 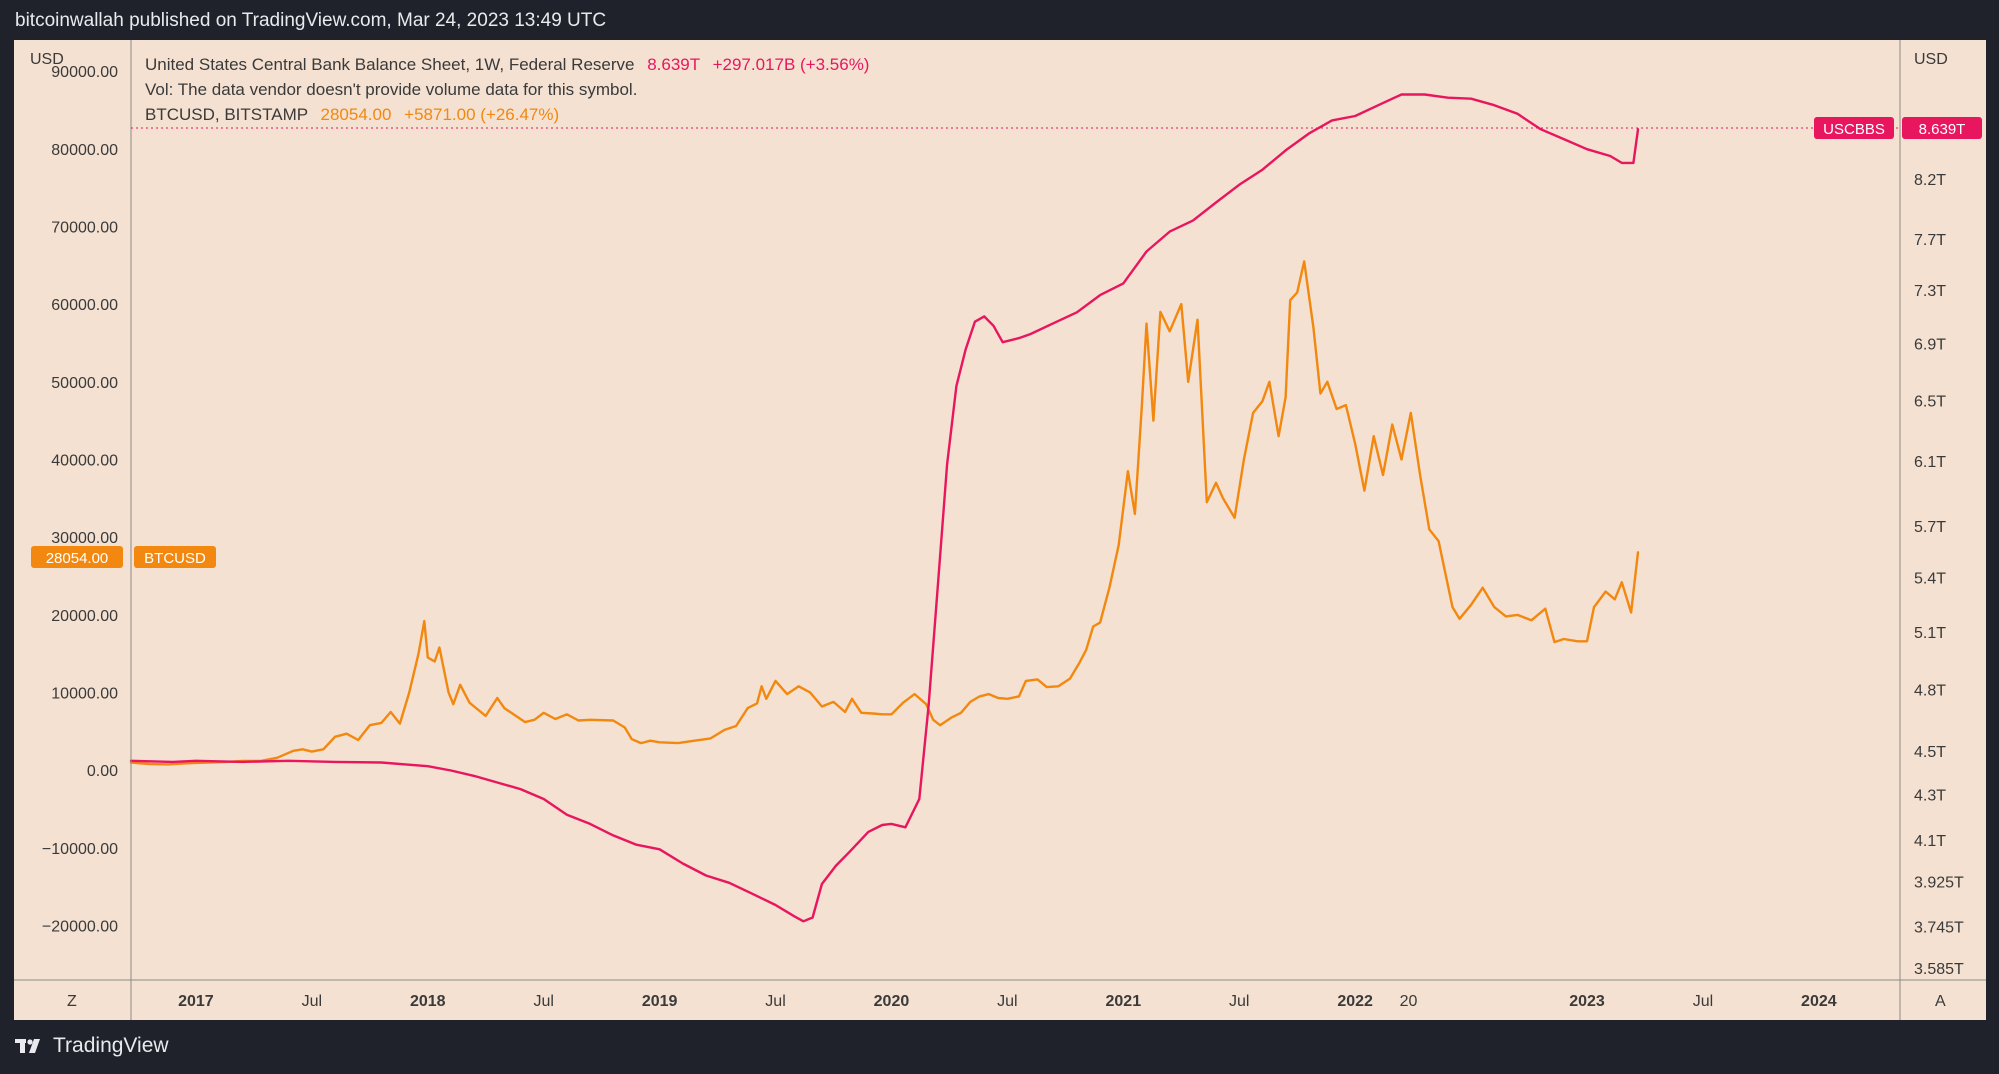 What do you see at coordinates (1930, 291) in the screenshot?
I see `right-axis-tick-label: 7.3T` at bounding box center [1930, 291].